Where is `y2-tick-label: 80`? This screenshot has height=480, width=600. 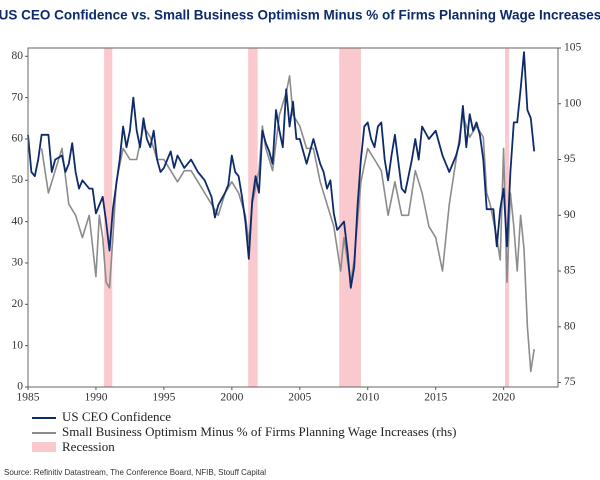
y2-tick-label: 80 is located at coordinates (570, 326).